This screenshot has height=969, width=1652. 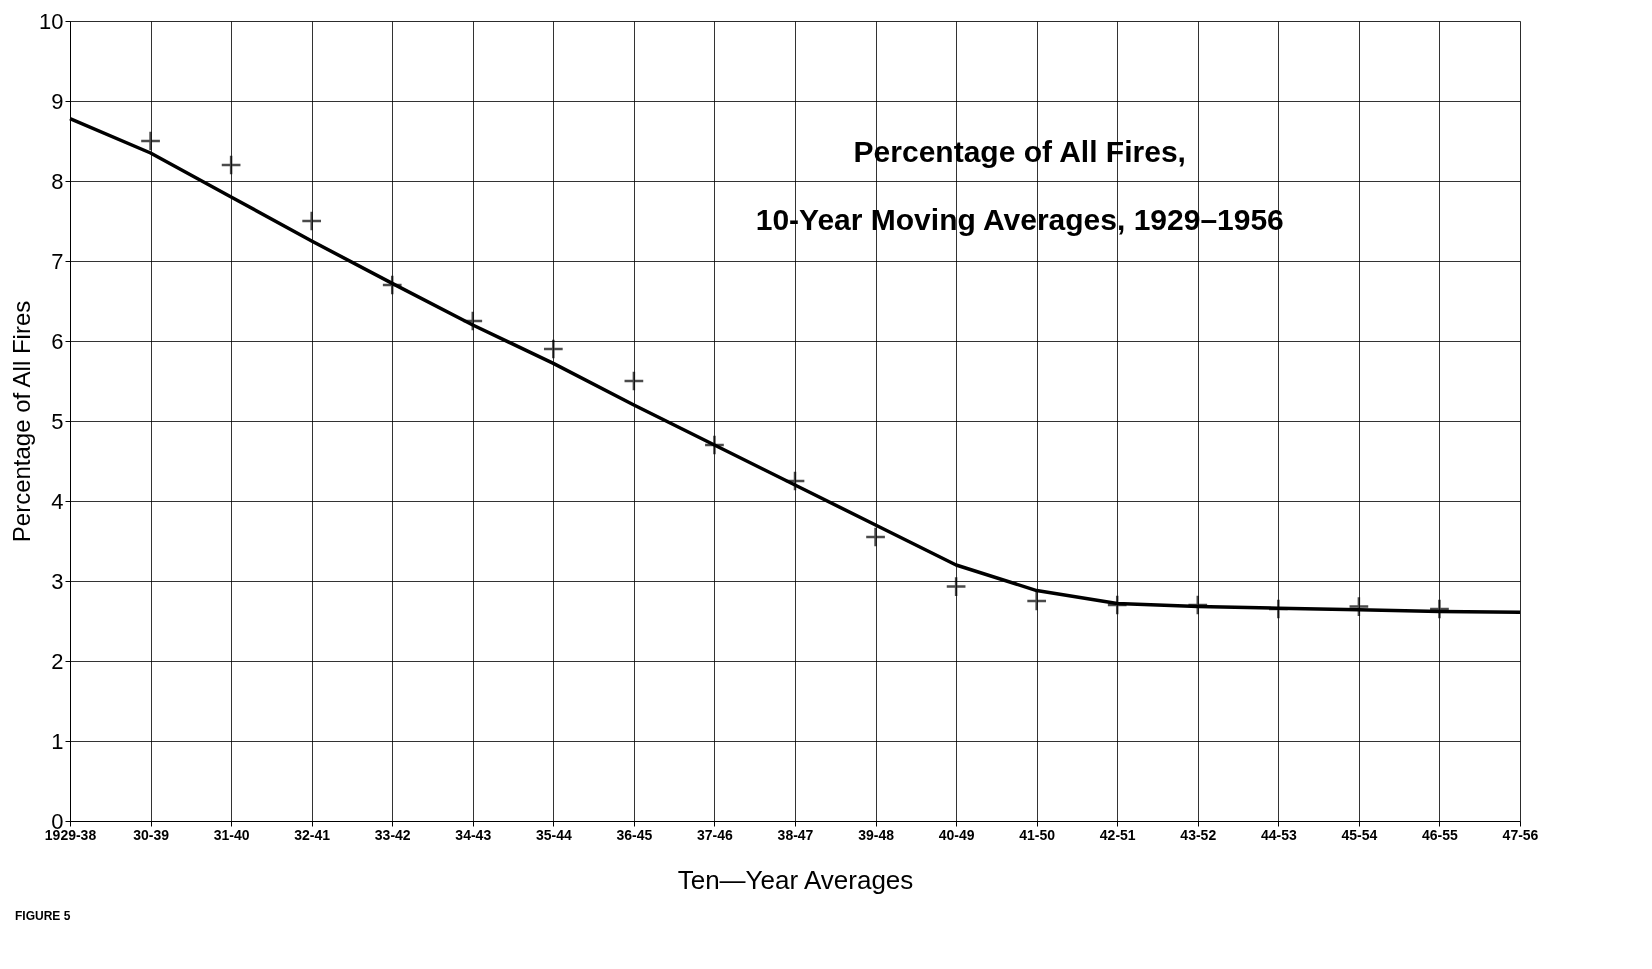 What do you see at coordinates (57, 341) in the screenshot?
I see `y-tick-label: 6` at bounding box center [57, 341].